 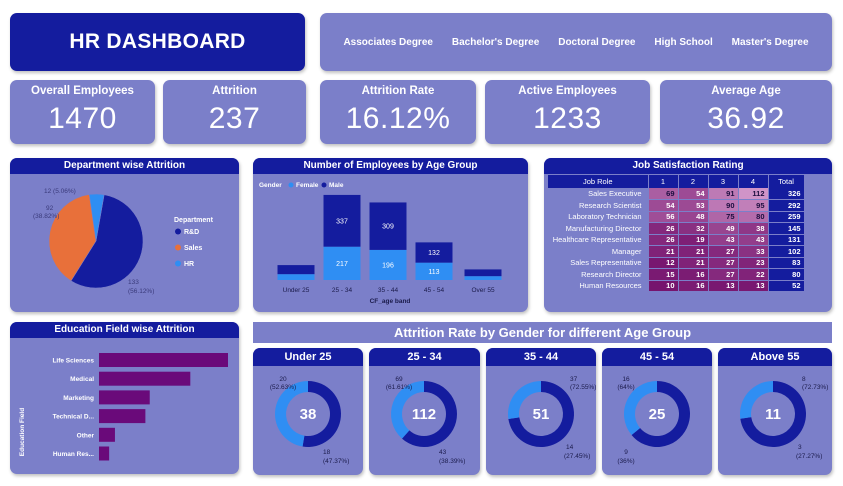 I want to click on hbar-category-label: Life Sciences, so click(x=73, y=361).